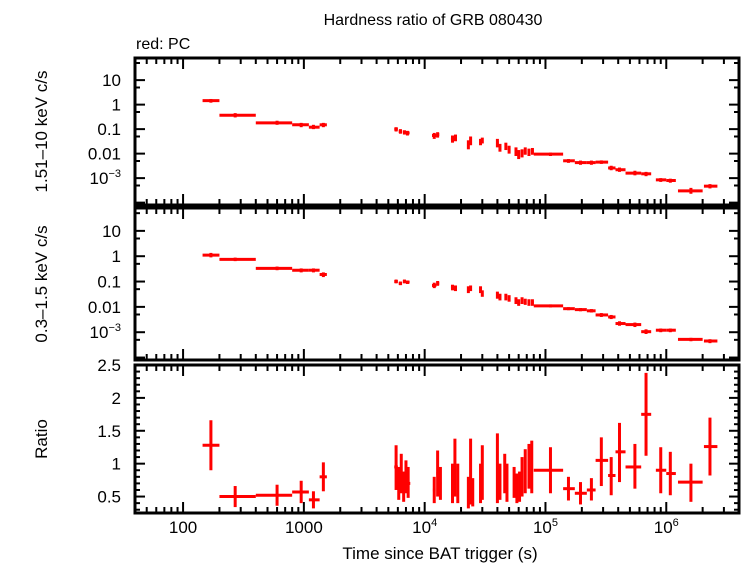 The image size is (742, 566). What do you see at coordinates (183, 527) in the screenshot?
I see `x-tick-label: 100` at bounding box center [183, 527].